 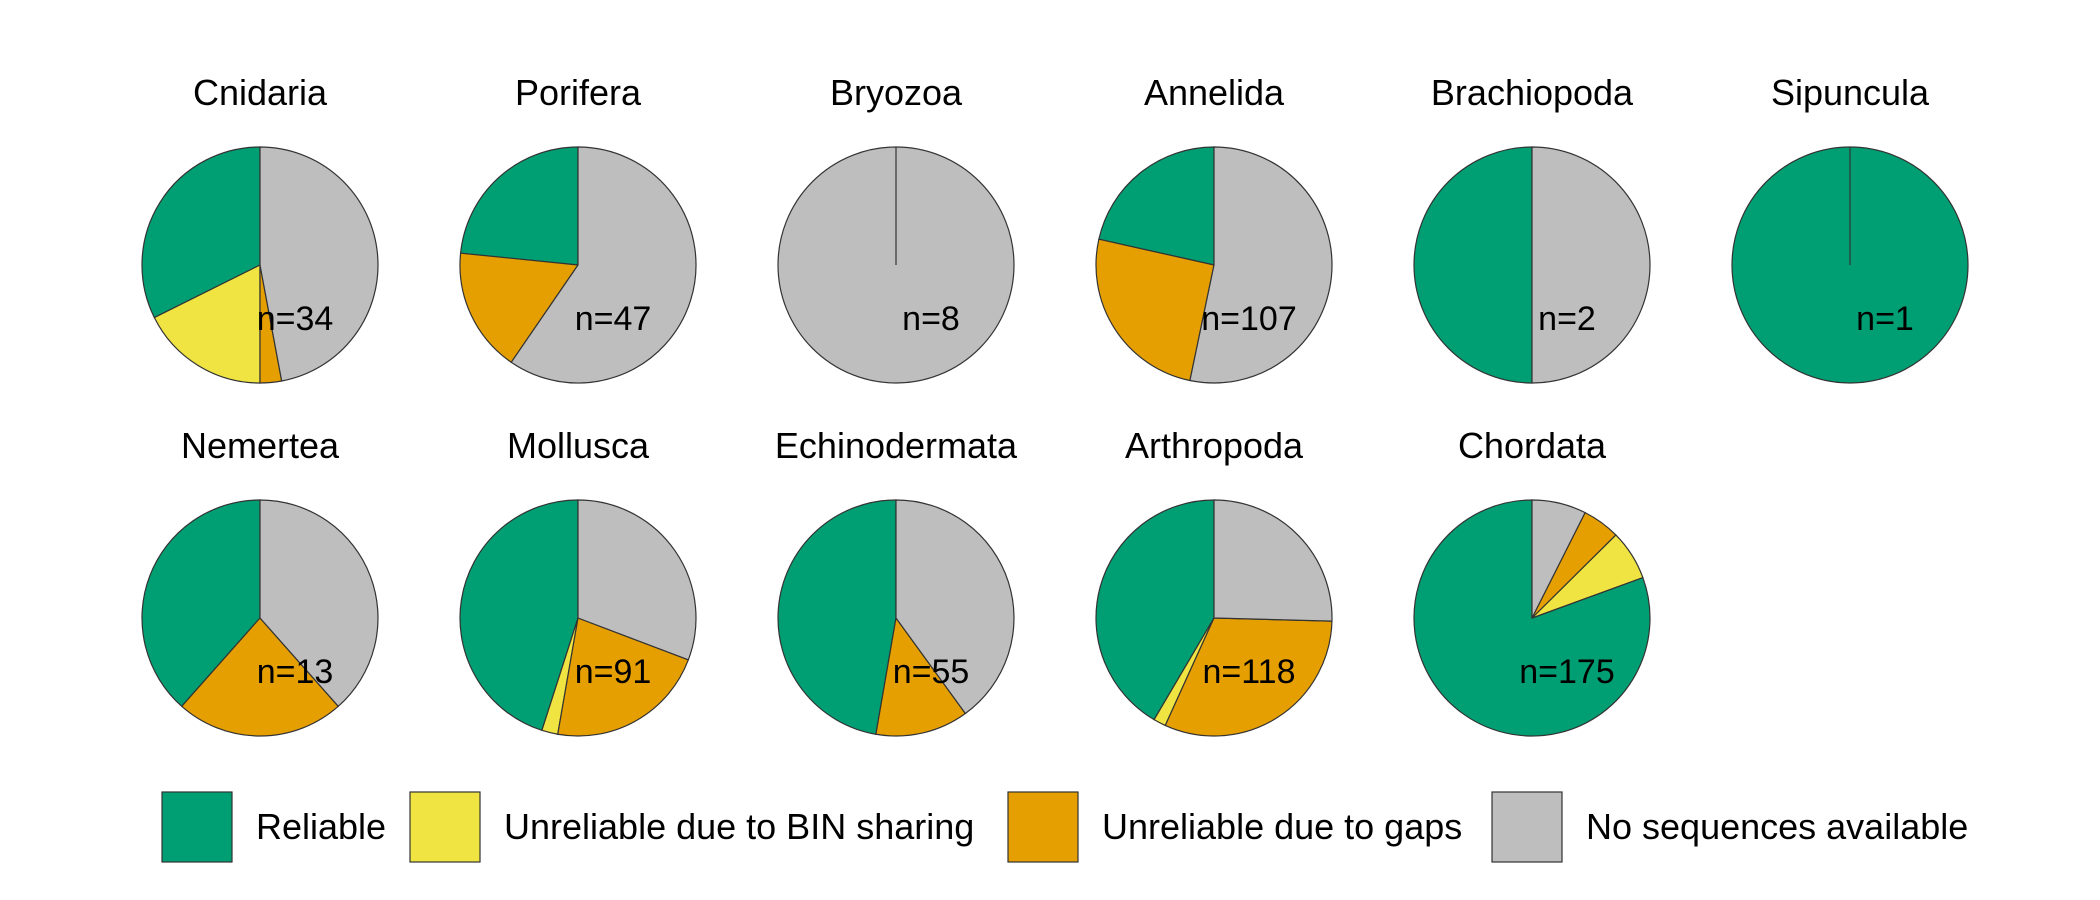 I want to click on pie-count-label: n=2, so click(x=1567, y=319).